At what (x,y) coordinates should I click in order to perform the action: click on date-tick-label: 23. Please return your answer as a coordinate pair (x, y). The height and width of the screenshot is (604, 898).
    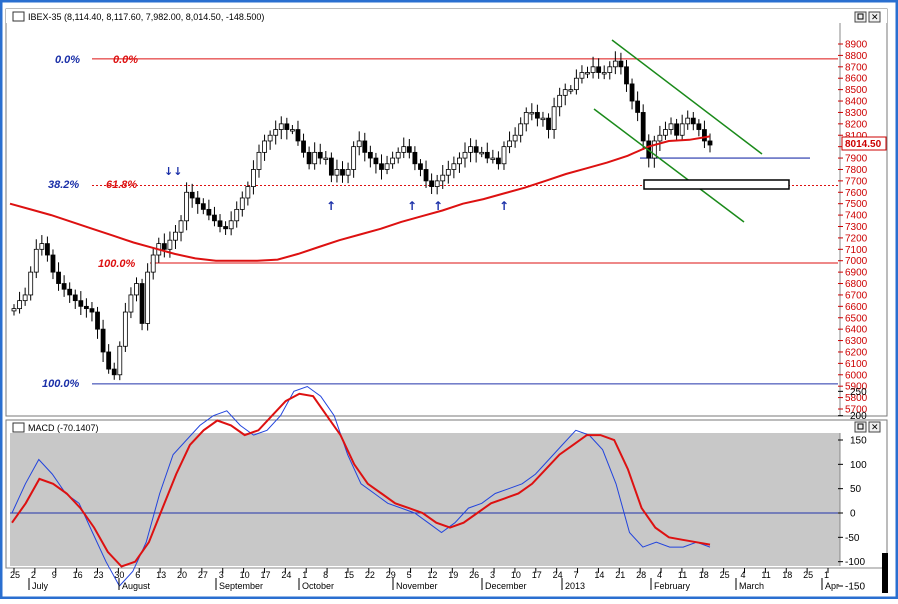
    Looking at the image, I should click on (98, 575).